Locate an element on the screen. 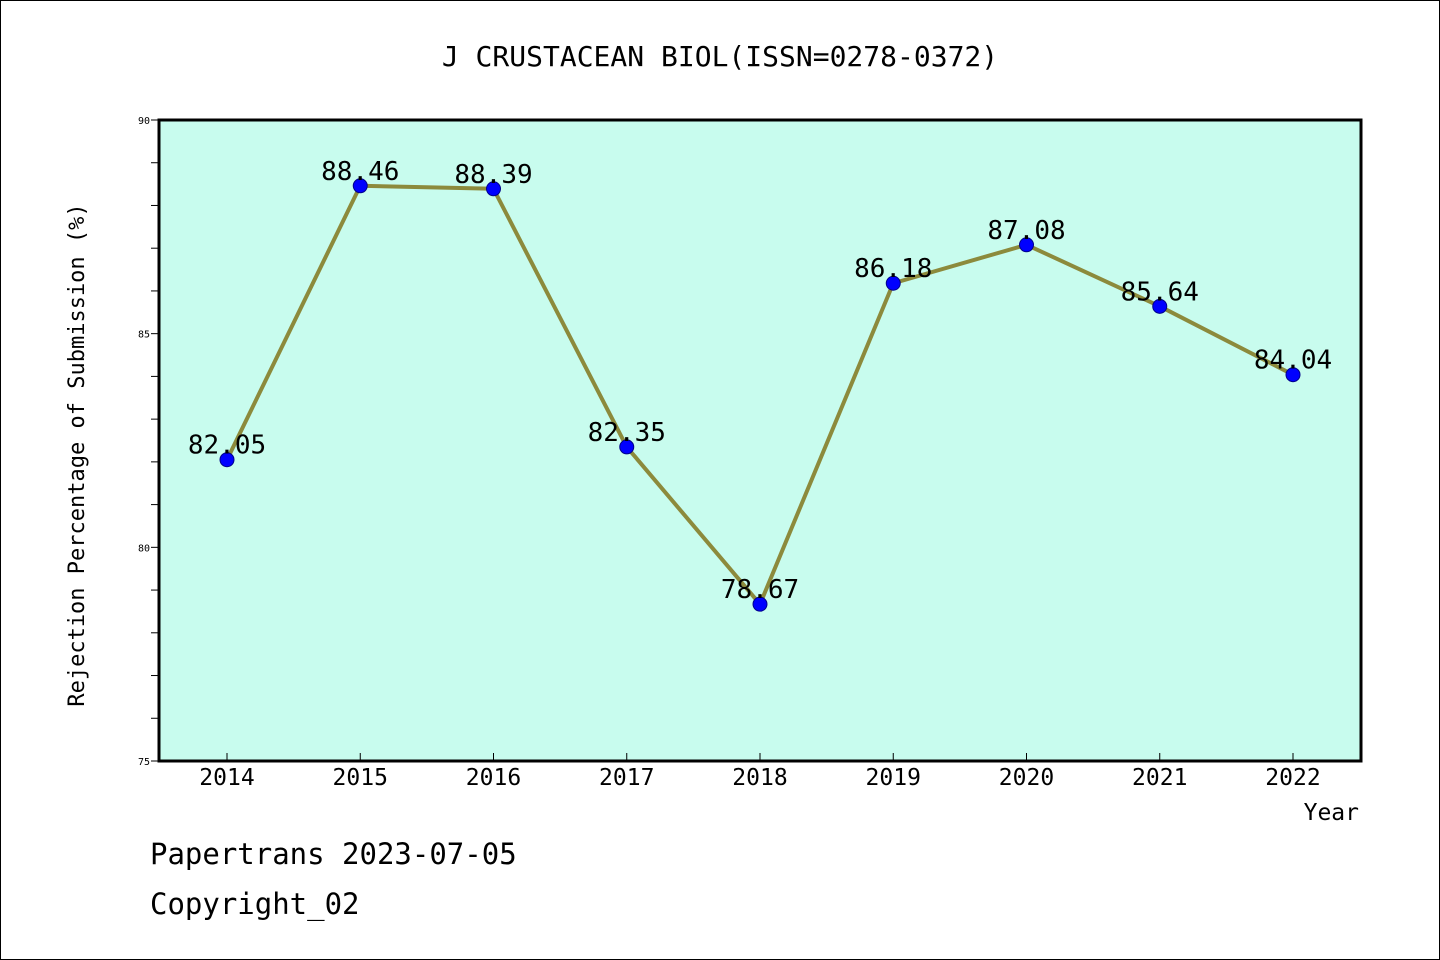 This screenshot has width=1440, height=960. x-tick-label: 2015 is located at coordinates (360, 778).